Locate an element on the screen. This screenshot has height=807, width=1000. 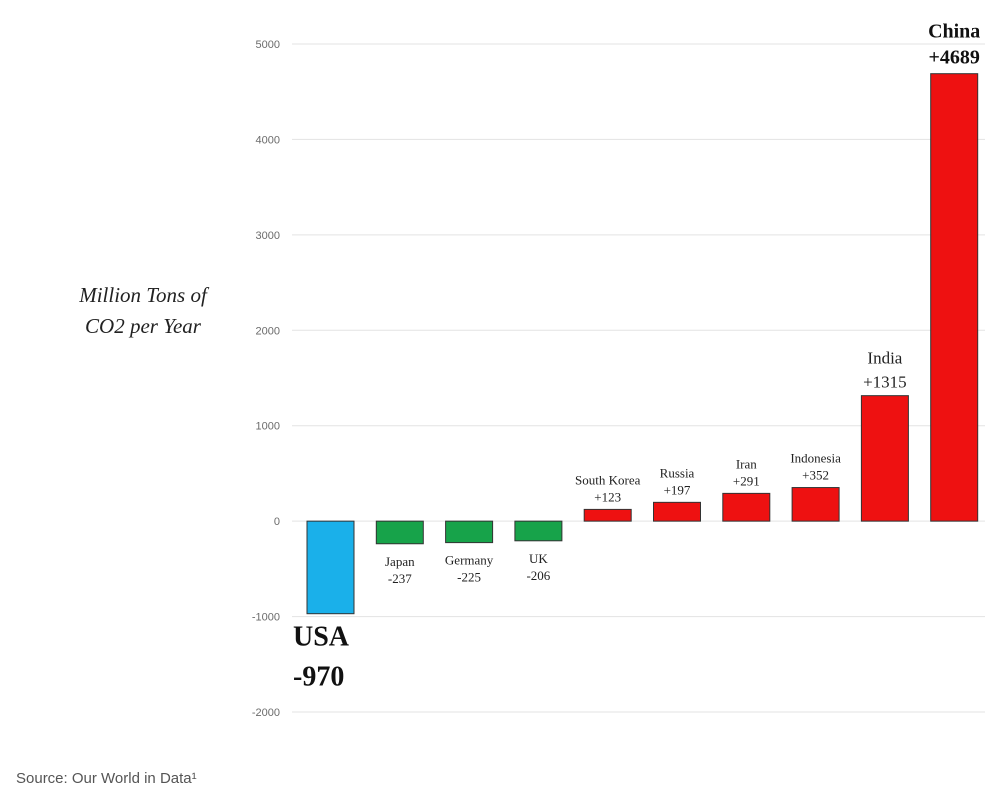
bar-uk is located at coordinates (538, 531).